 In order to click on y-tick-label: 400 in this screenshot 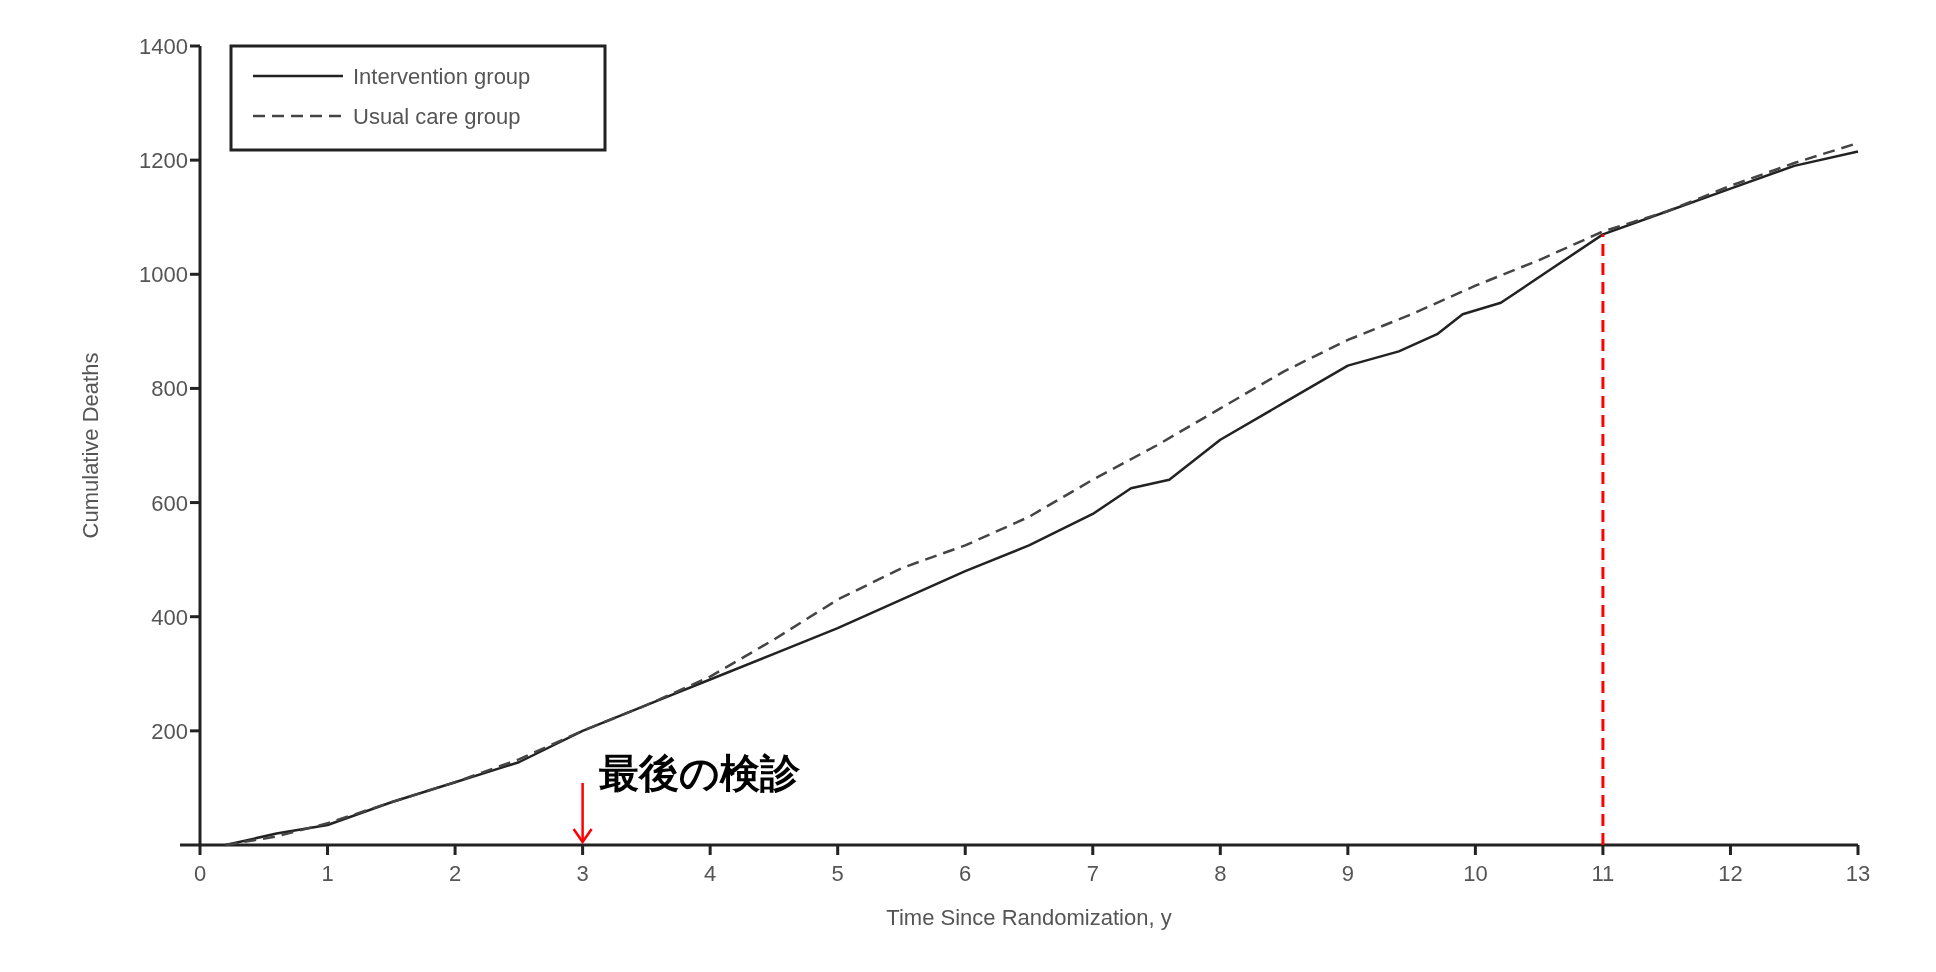, I will do `click(169, 617)`.